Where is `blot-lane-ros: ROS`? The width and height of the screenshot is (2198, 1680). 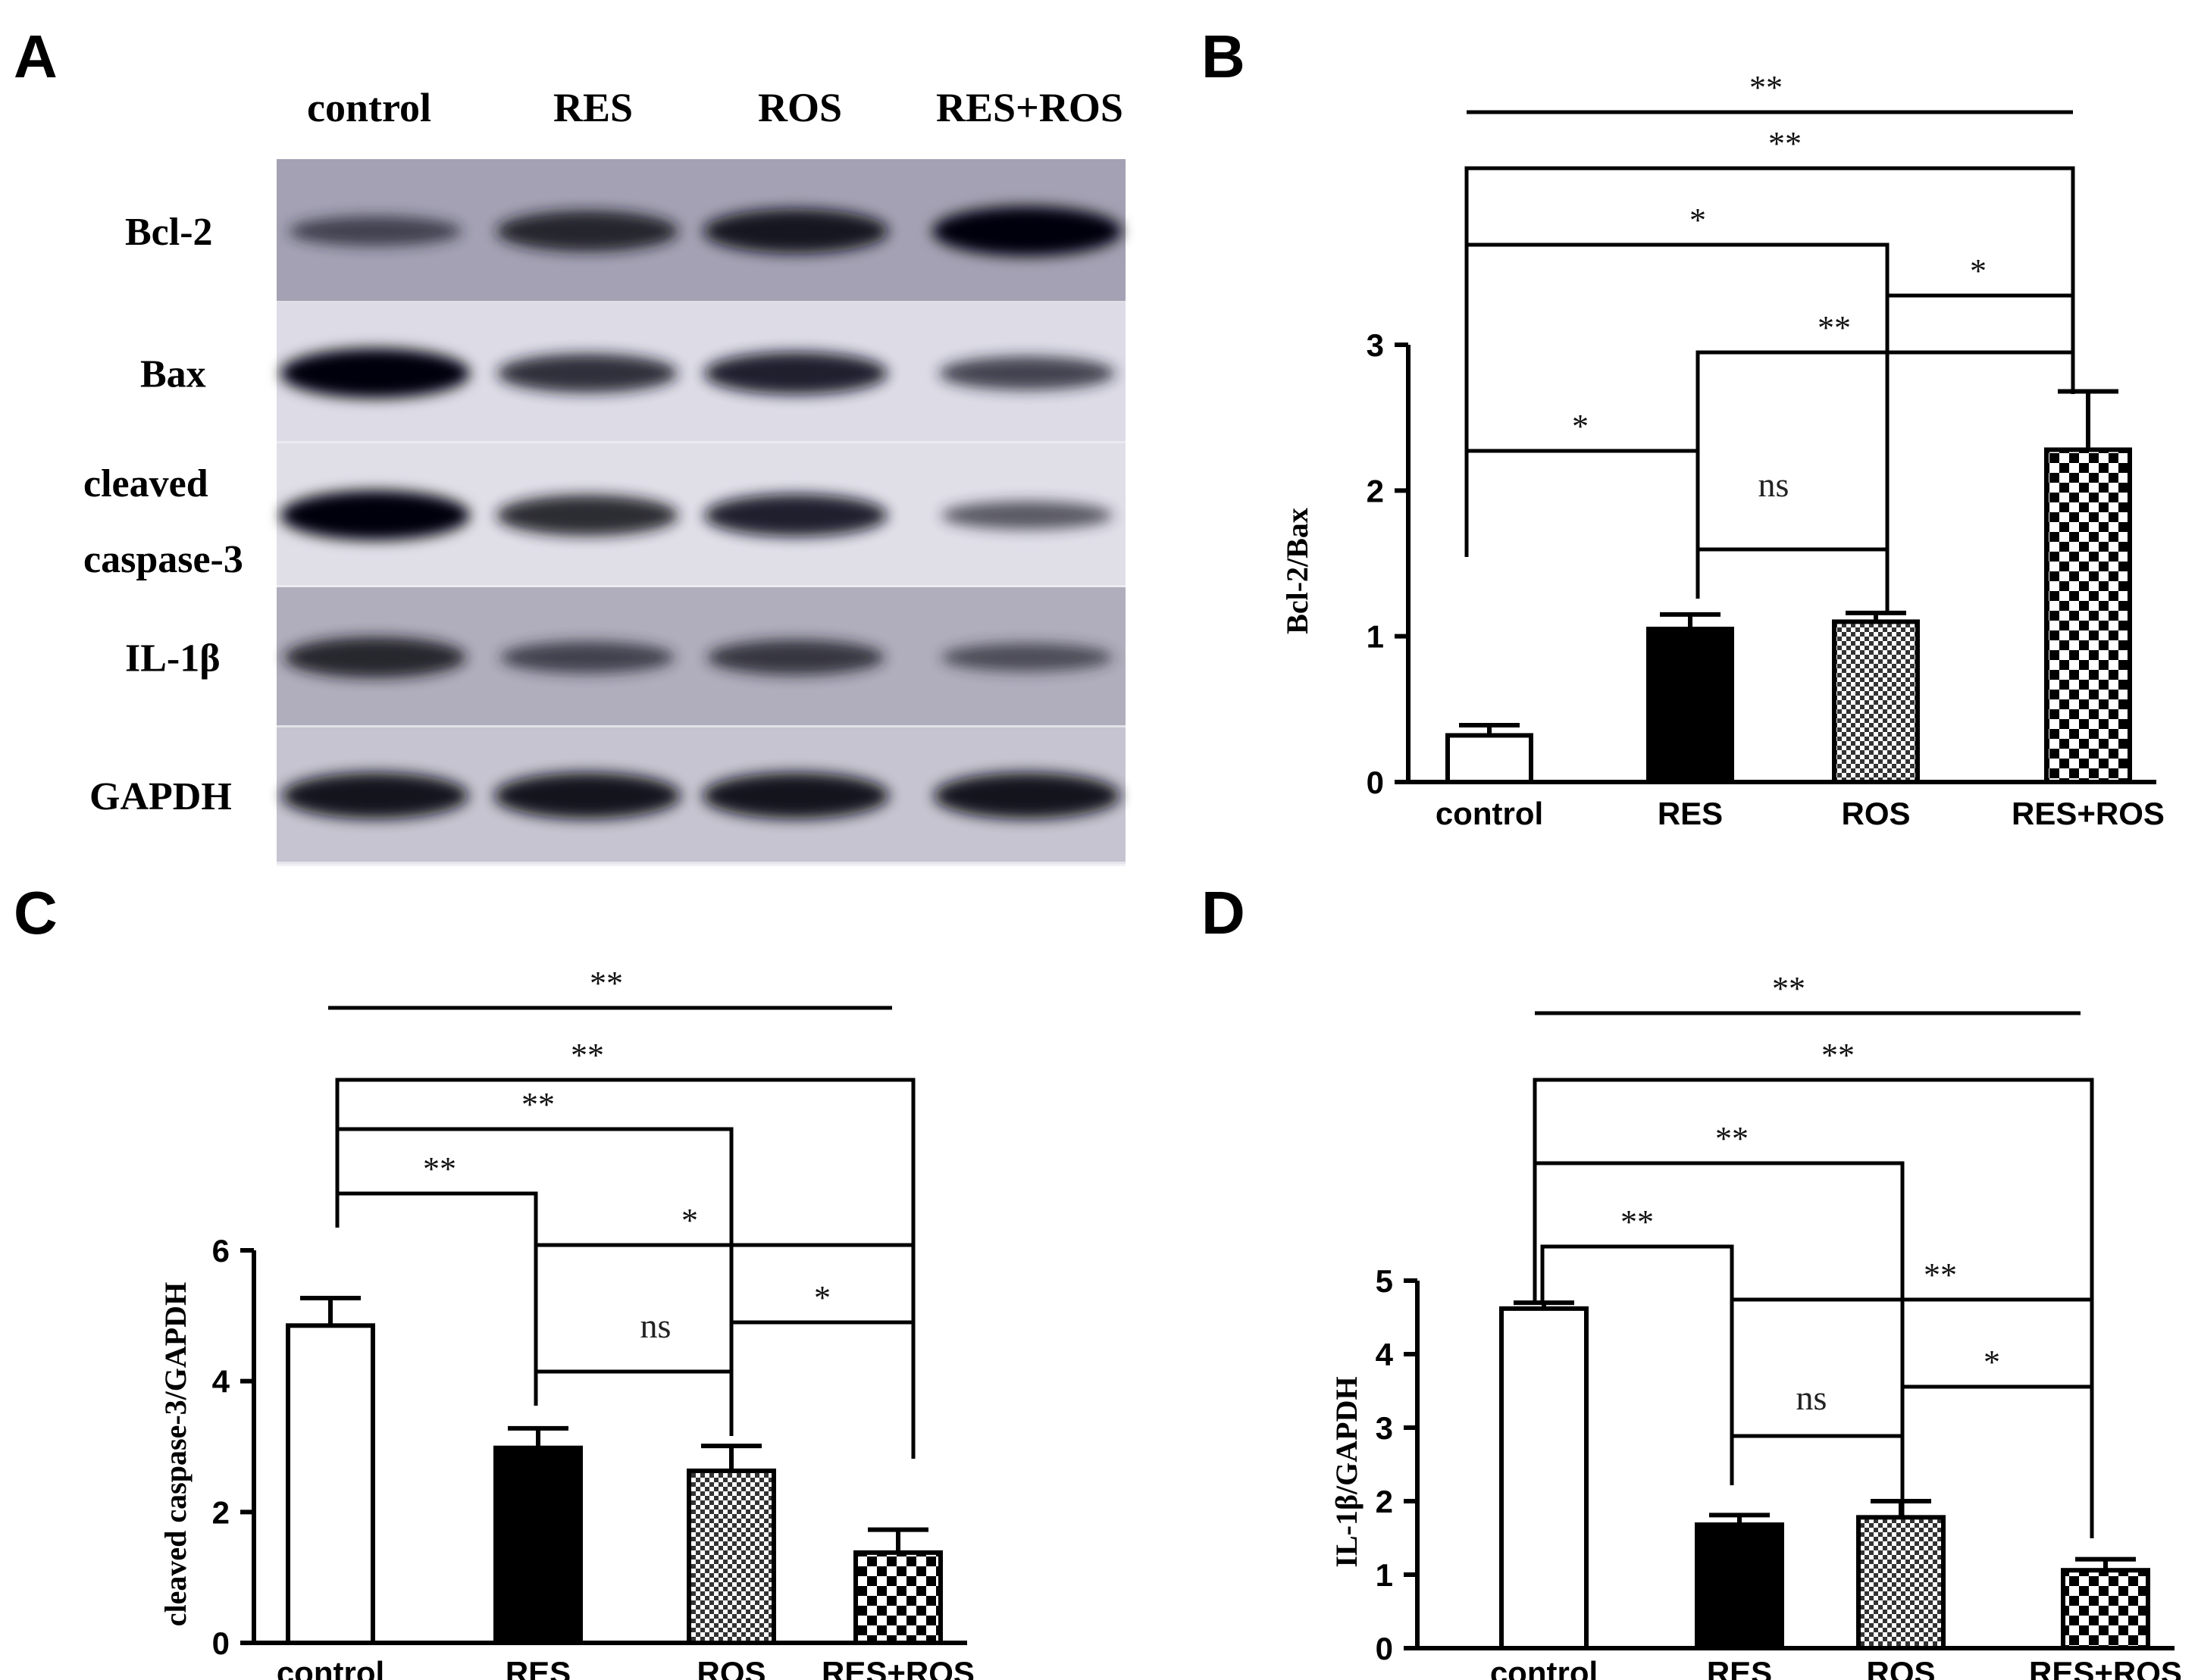 blot-lane-ros: ROS is located at coordinates (800, 107).